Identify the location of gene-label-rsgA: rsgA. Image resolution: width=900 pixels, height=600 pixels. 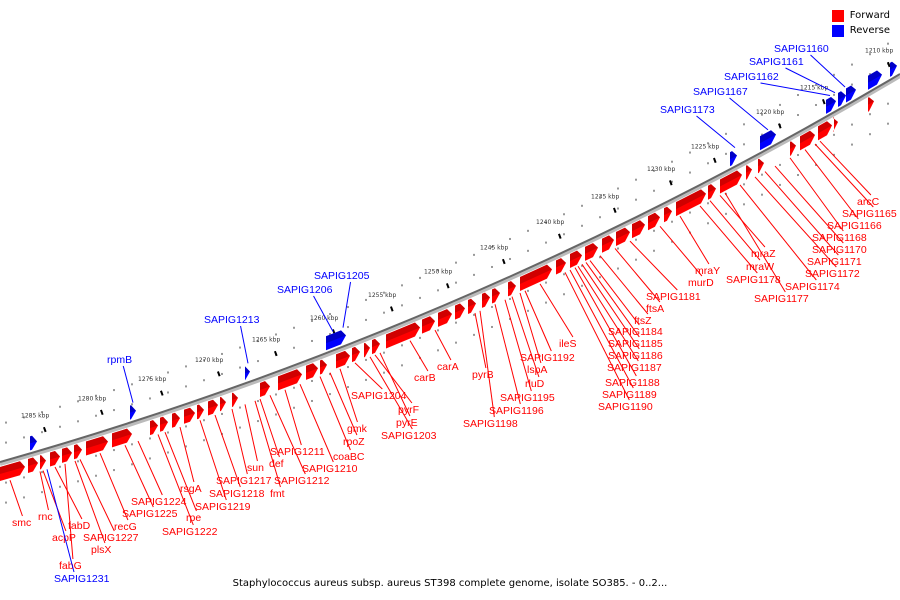
(191, 489).